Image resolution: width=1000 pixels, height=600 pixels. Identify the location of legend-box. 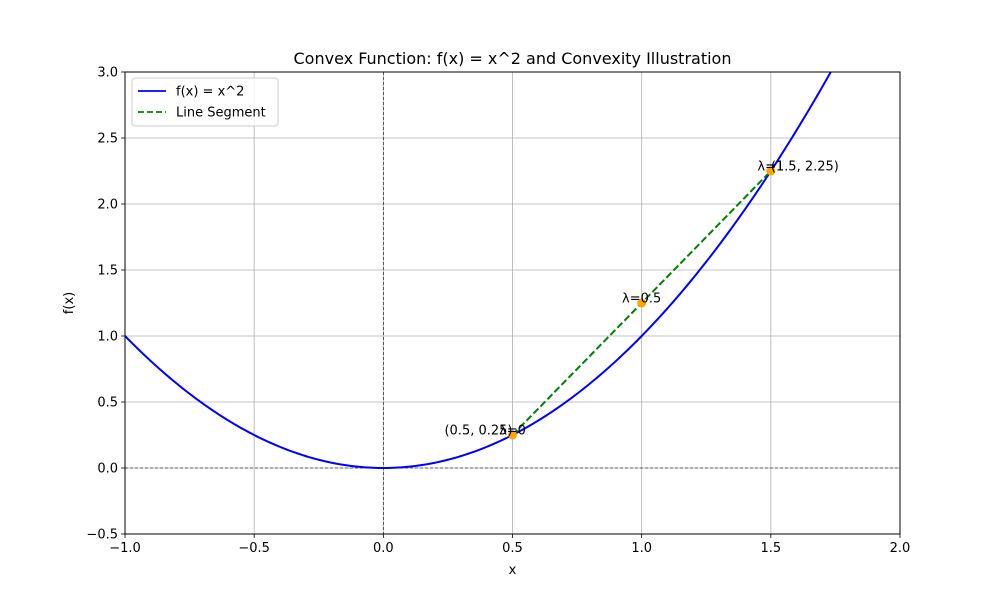
(205, 102).